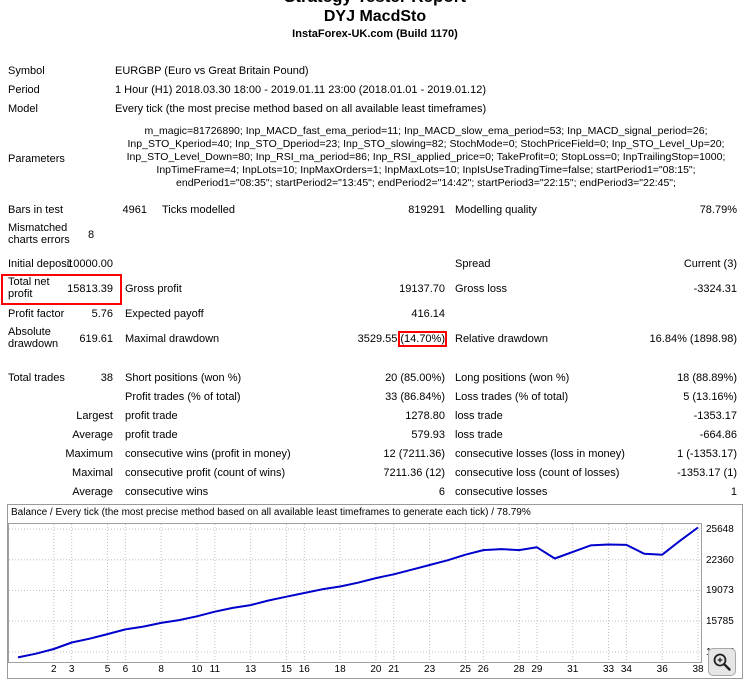 This screenshot has height=685, width=750. What do you see at coordinates (483, 669) in the screenshot?
I see `x-tick-label: 26` at bounding box center [483, 669].